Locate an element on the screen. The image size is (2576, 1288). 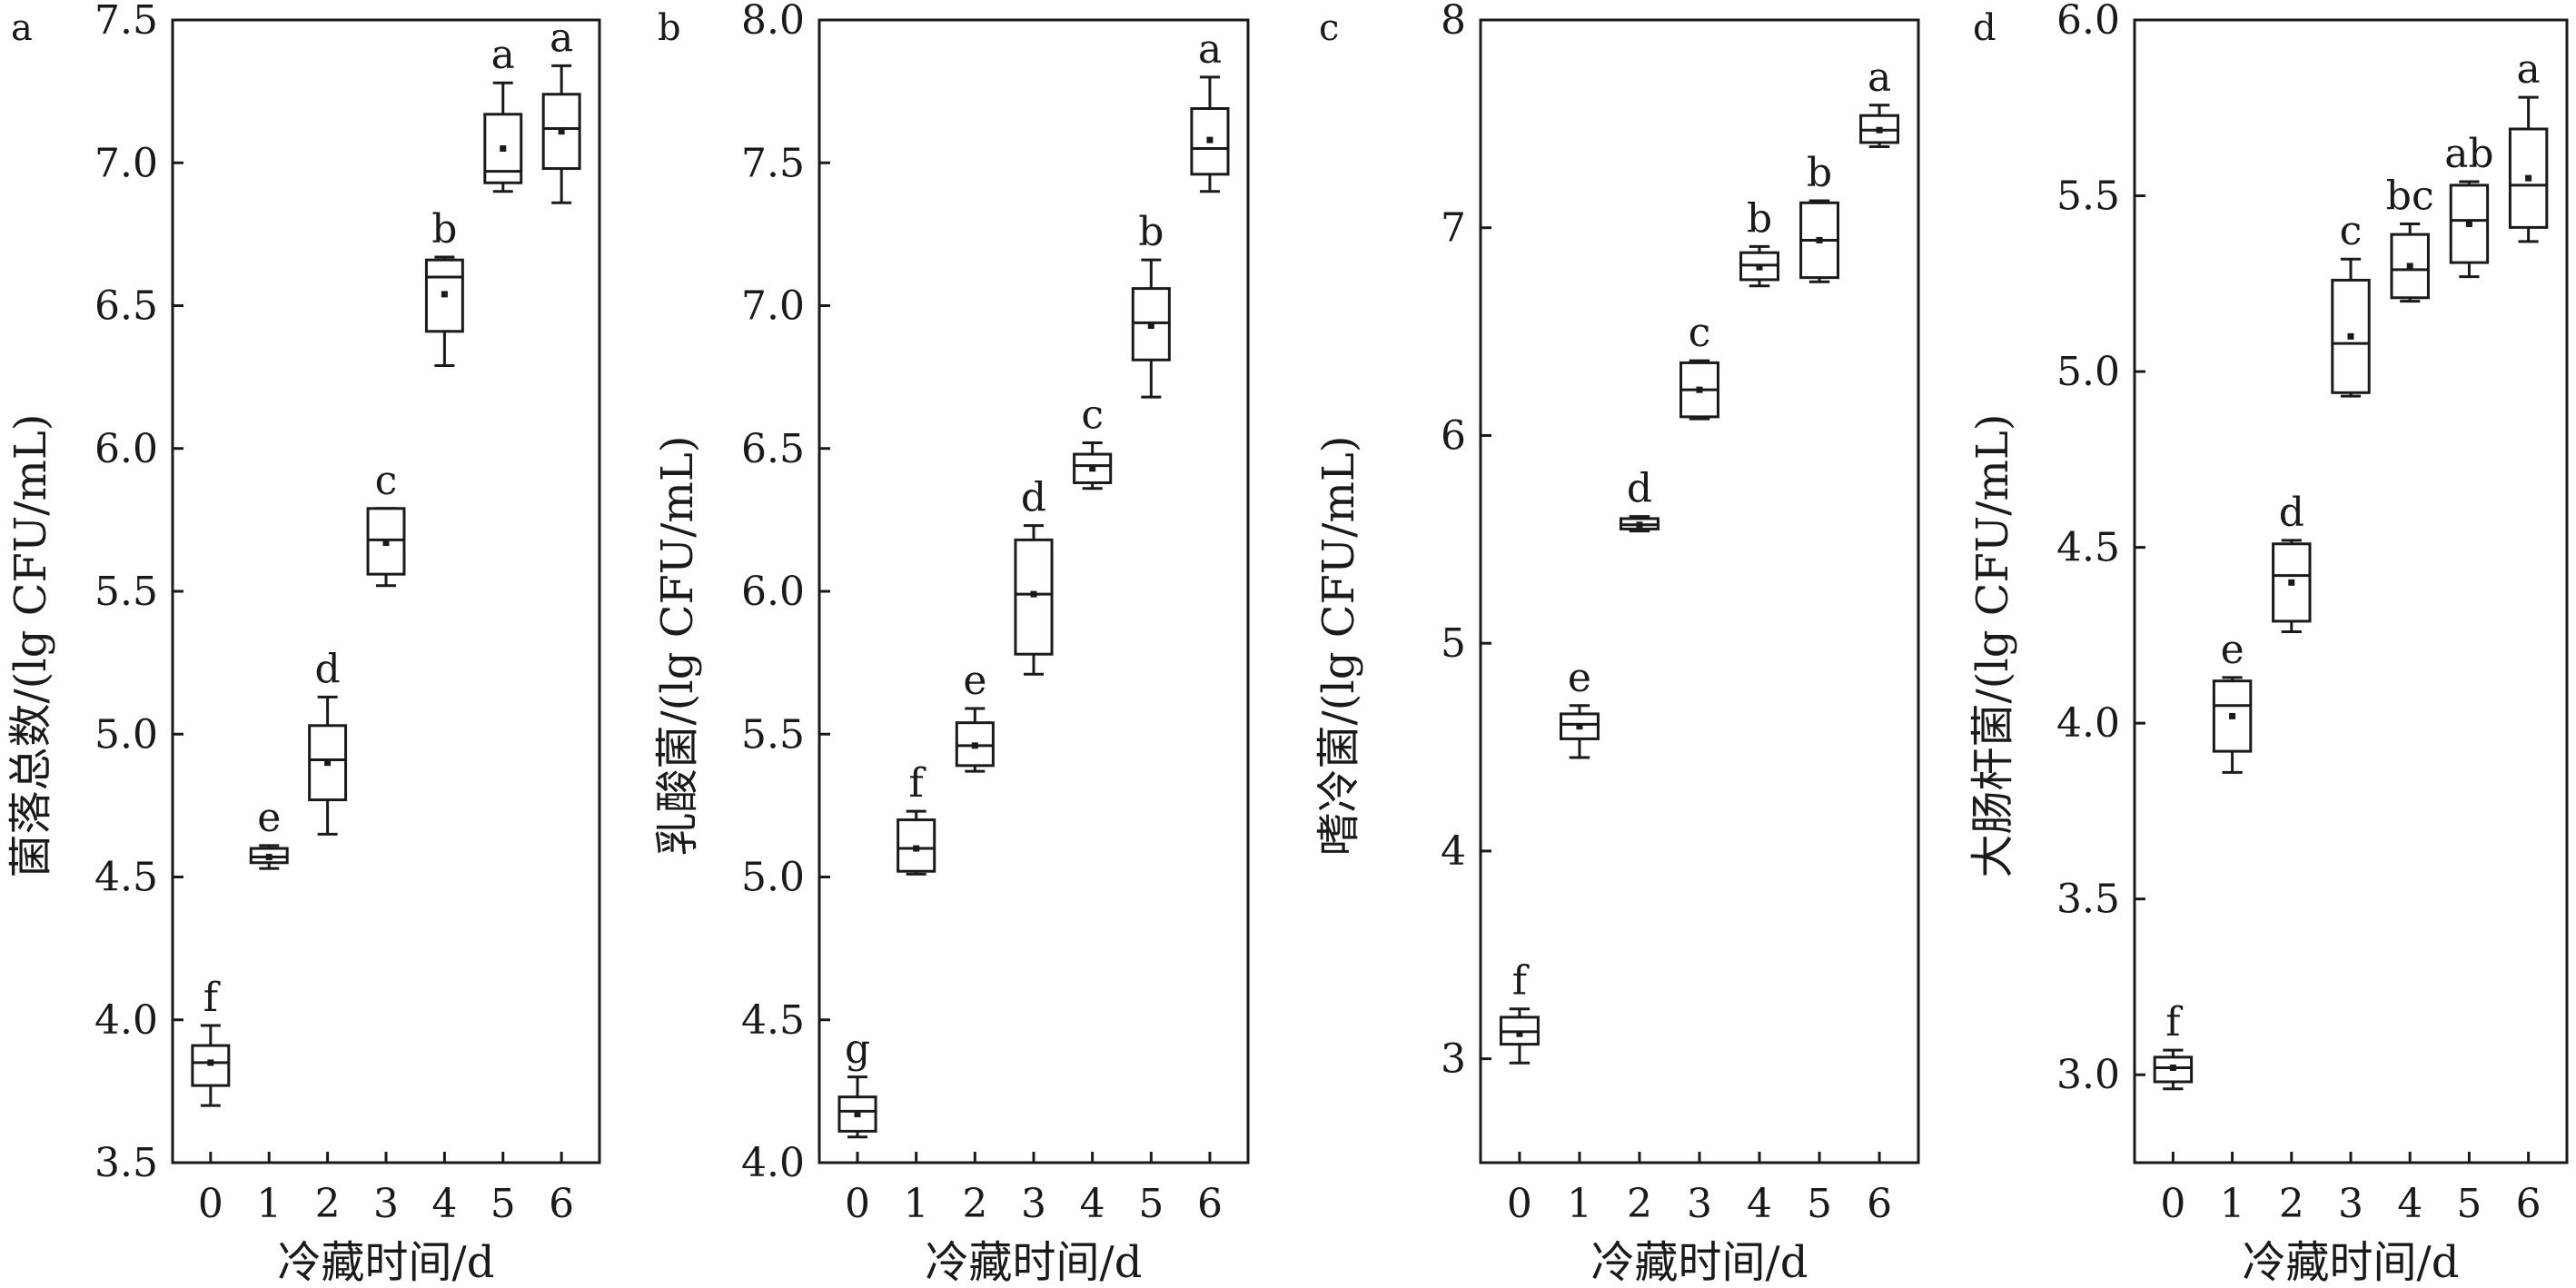
y-tick-label: 4 is located at coordinates (1453, 851).